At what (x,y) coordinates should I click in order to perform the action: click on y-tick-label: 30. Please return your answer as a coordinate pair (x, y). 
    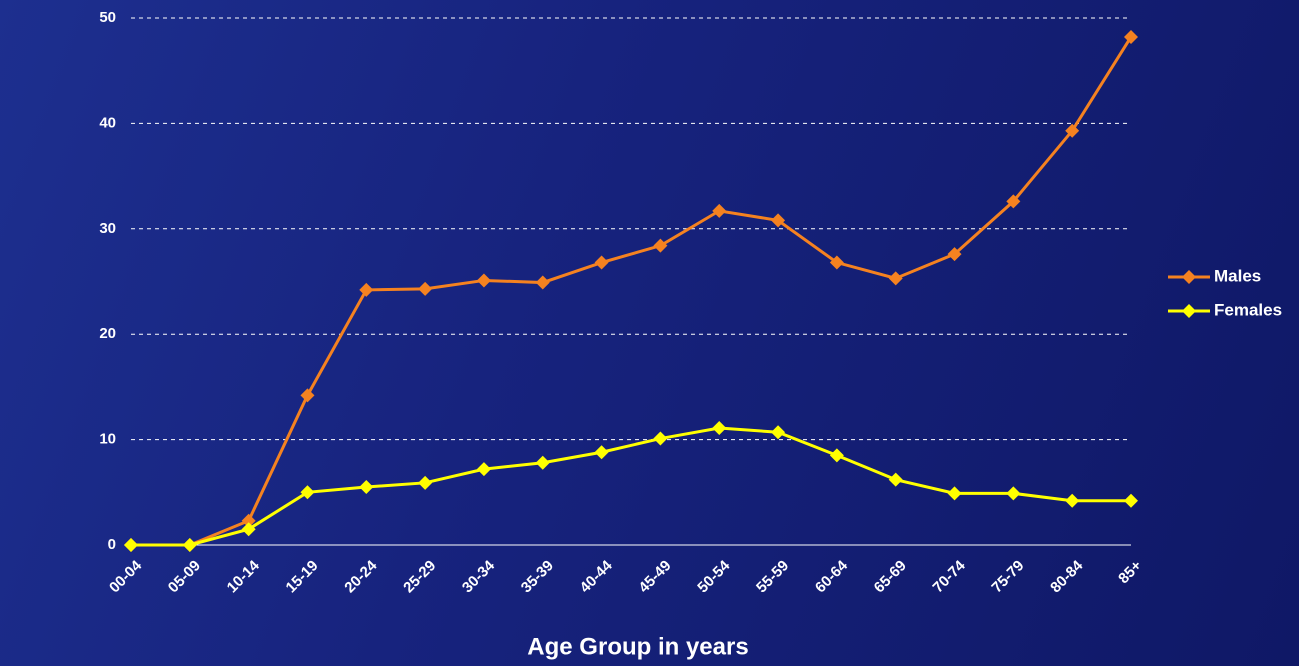
    Looking at the image, I should click on (107, 228).